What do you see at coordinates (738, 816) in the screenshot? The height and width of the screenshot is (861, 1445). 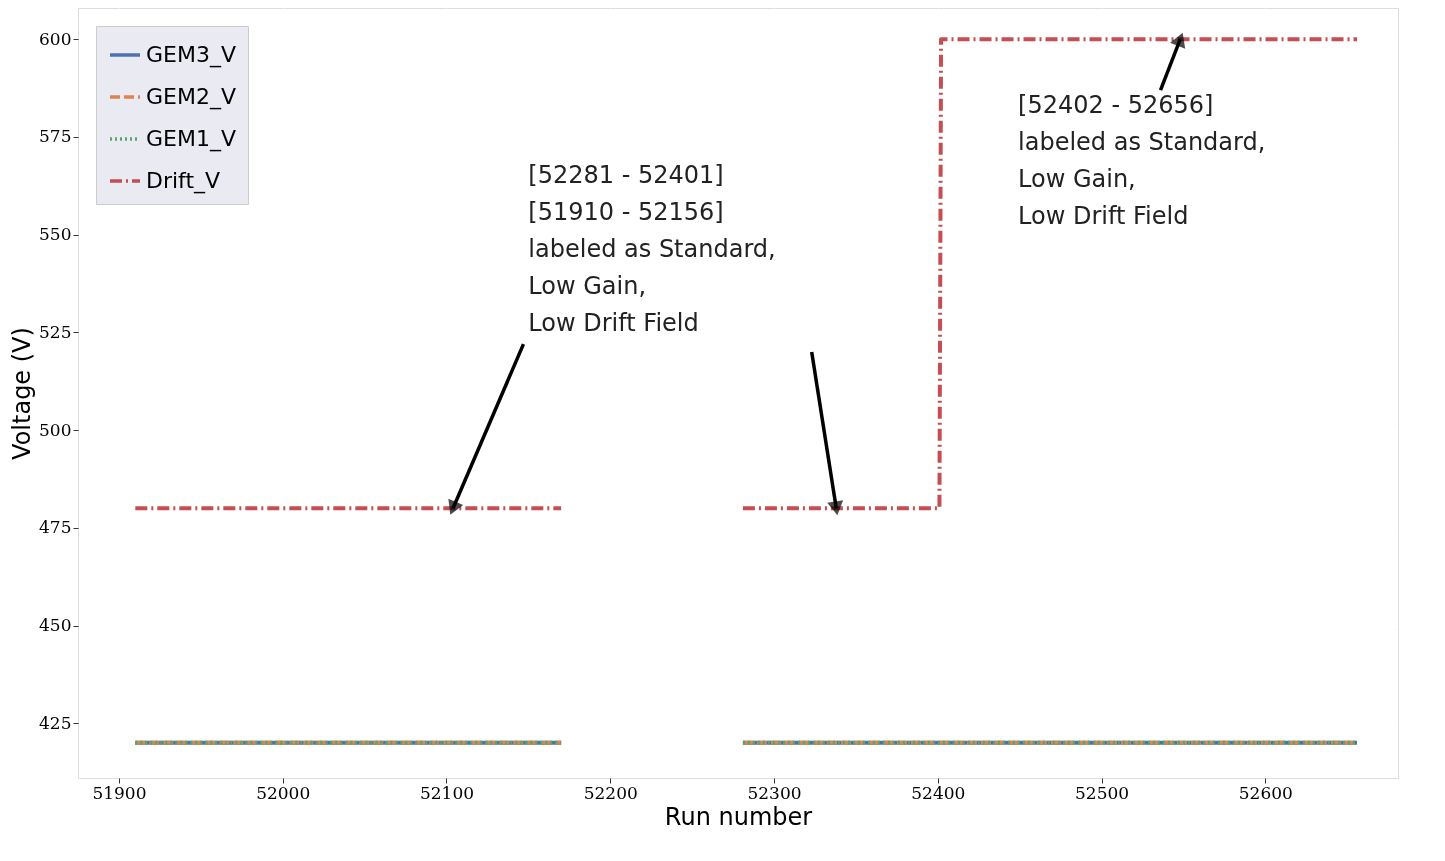 I see `x-axis-title: Run number` at bounding box center [738, 816].